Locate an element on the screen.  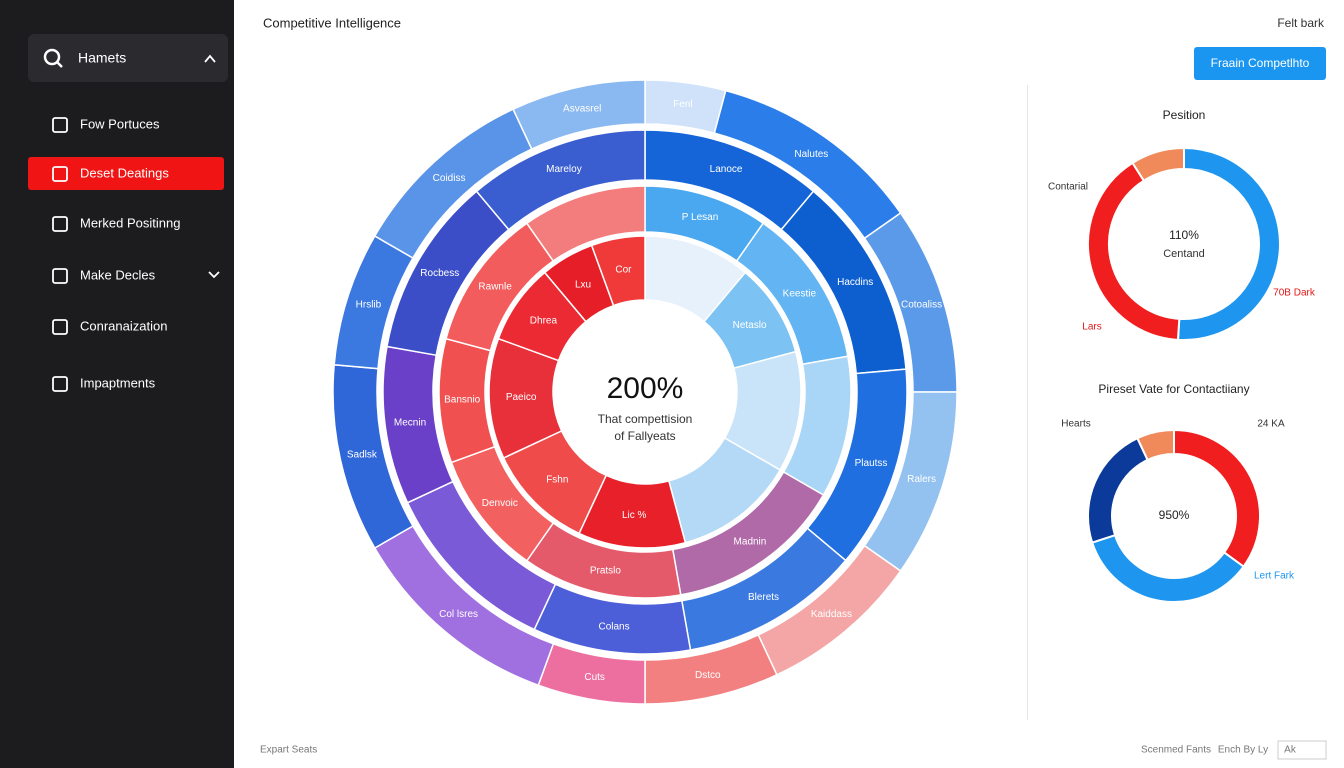
header-link: Felt bark is located at coordinates (1301, 23).